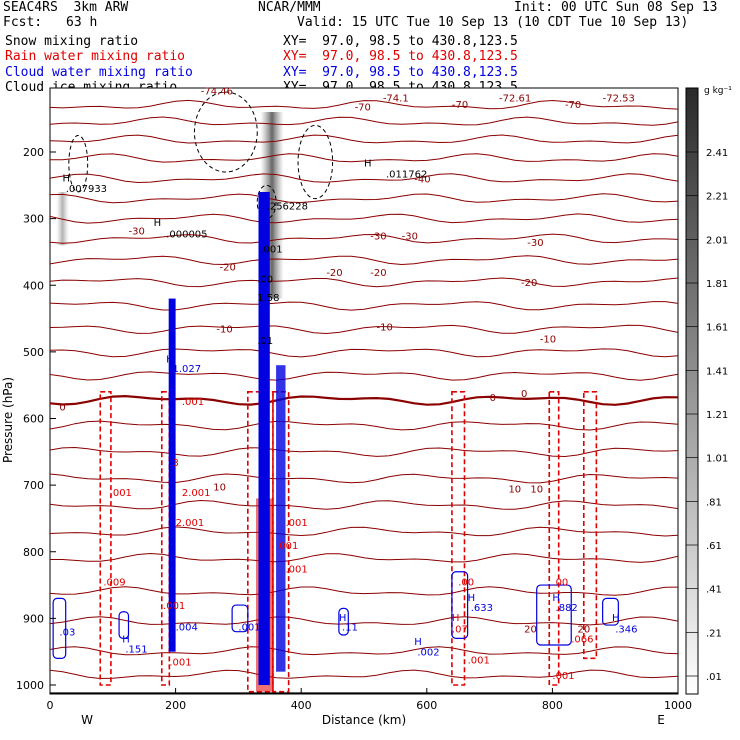 The height and width of the screenshot is (740, 740). I want to click on colorbar-unit: g kg⁻¹, so click(718, 91).